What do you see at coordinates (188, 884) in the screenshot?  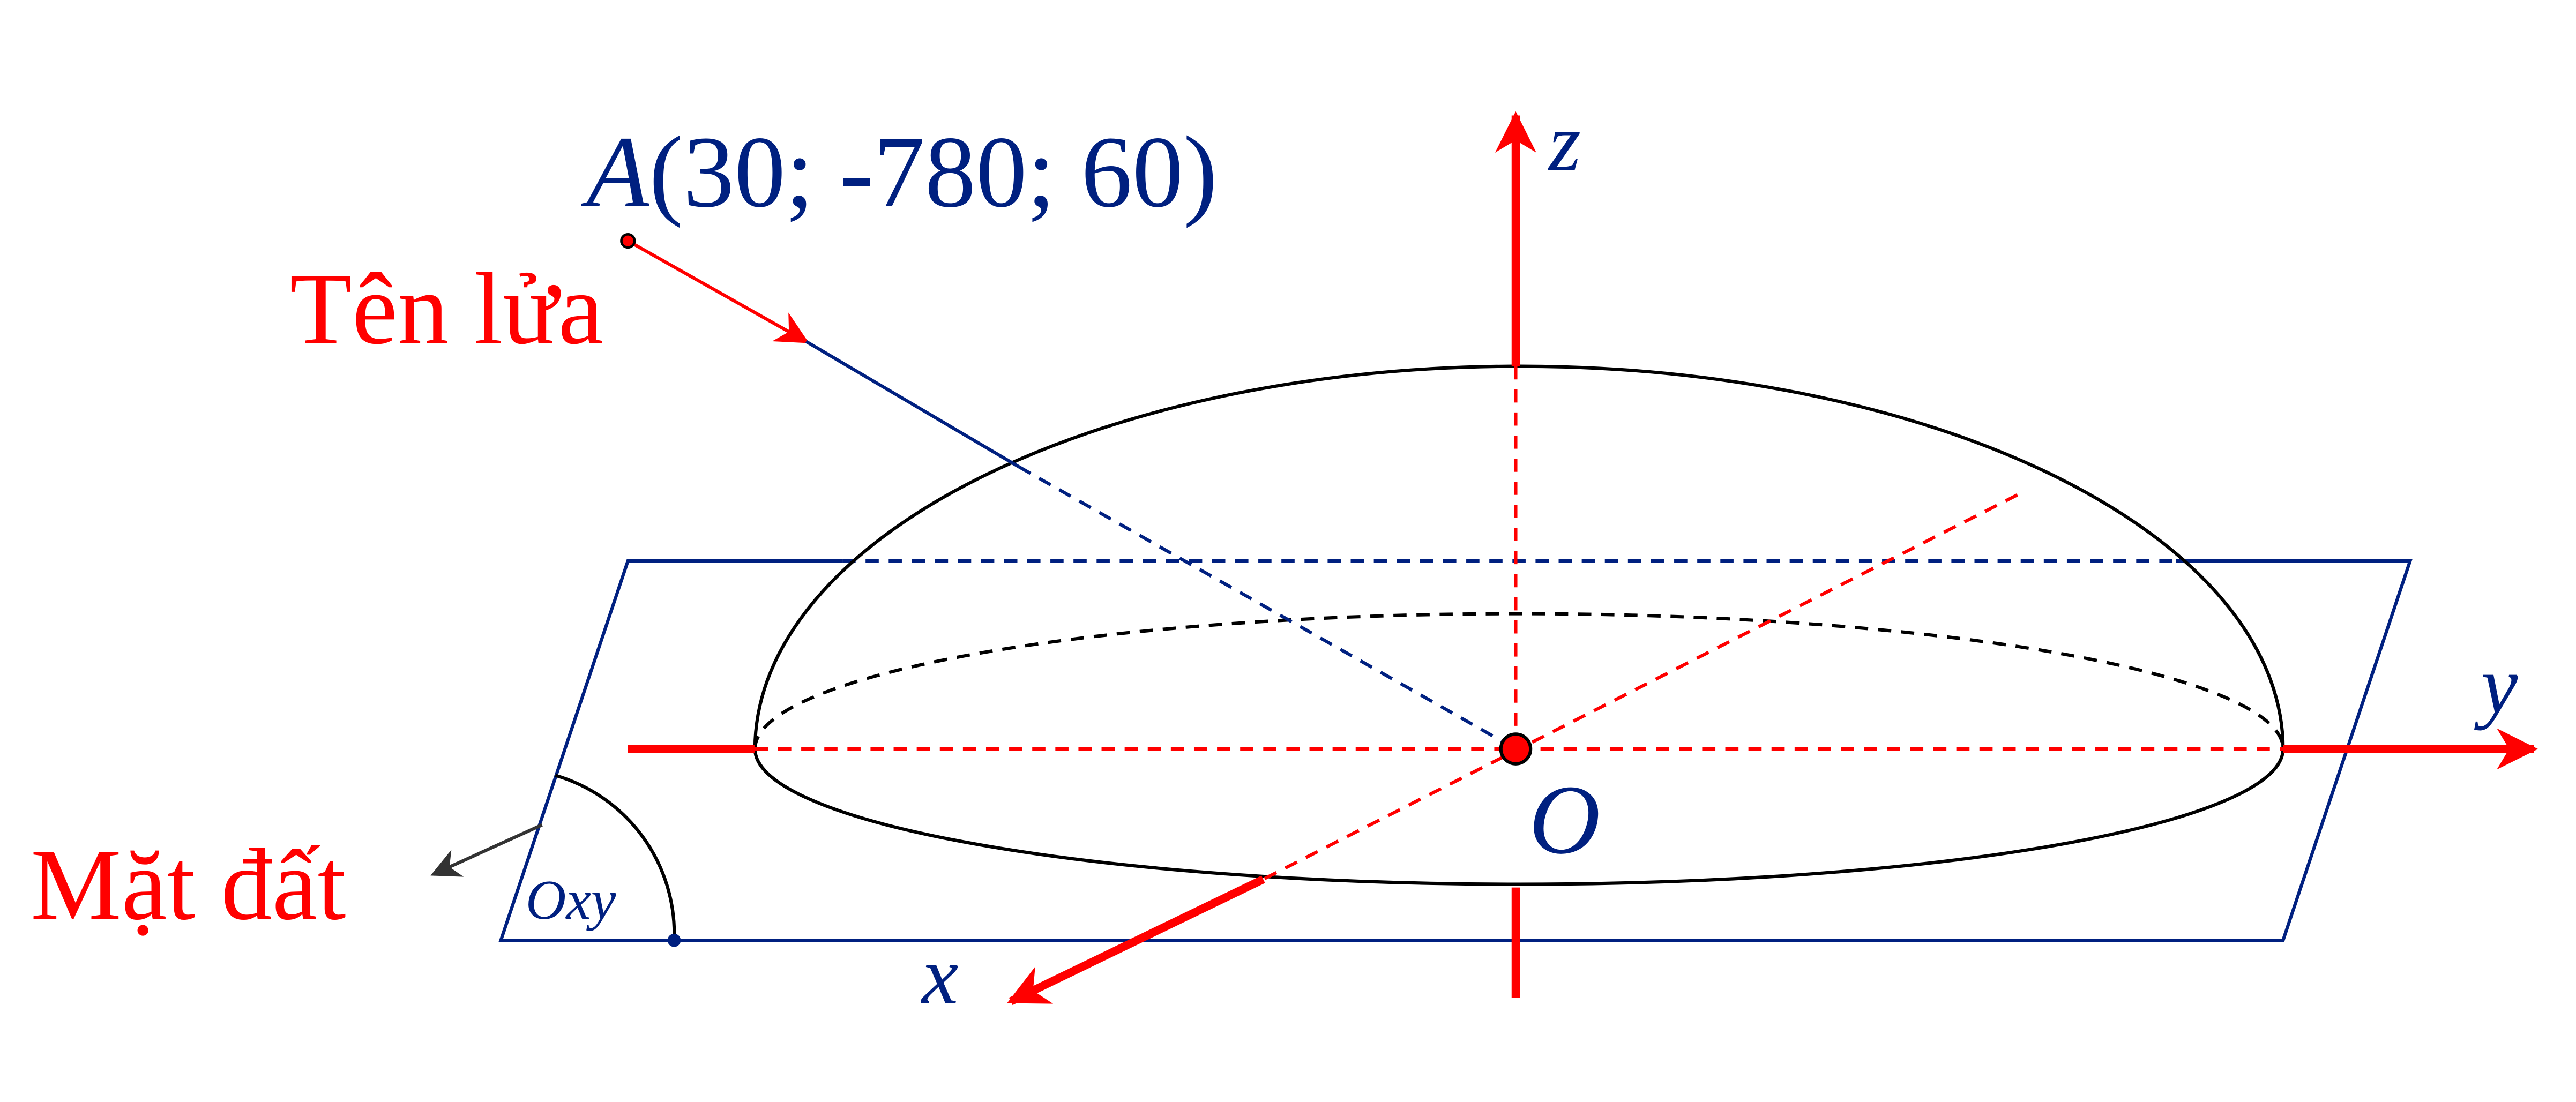 I see `ground-label: Mặt đất` at bounding box center [188, 884].